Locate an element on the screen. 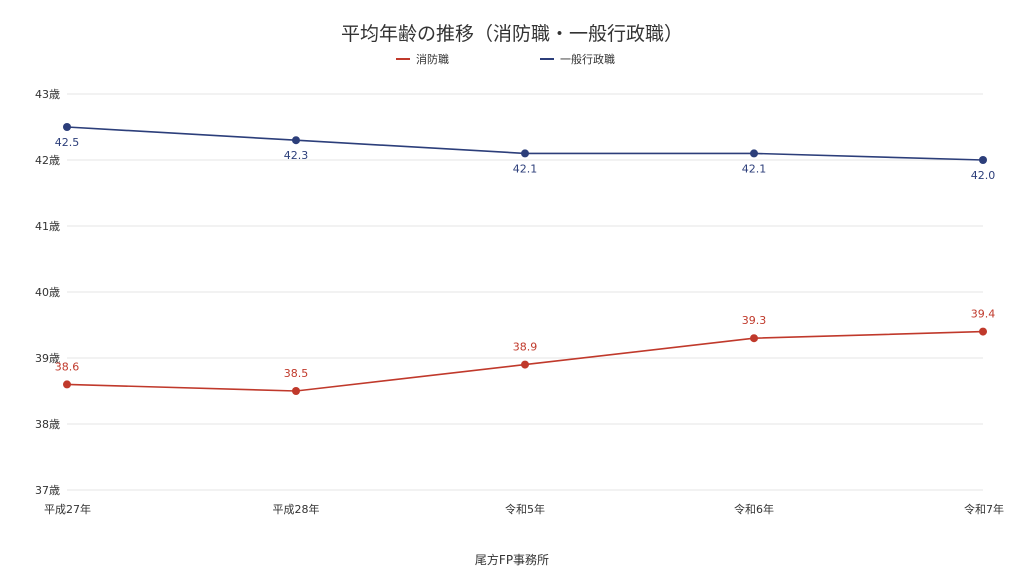 The image size is (1024, 576). x-tick-label-3: 令和6年 is located at coordinates (754, 509).